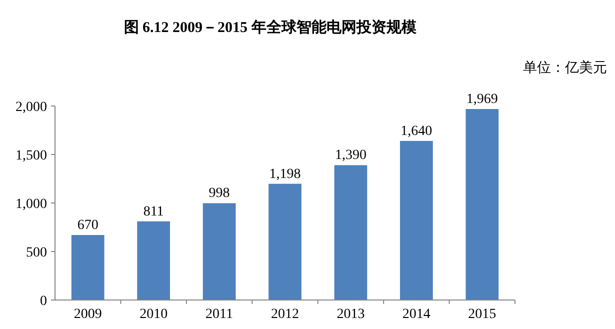  Describe the element at coordinates (31, 156) in the screenshot. I see `y-tick-label: 1,500` at that location.